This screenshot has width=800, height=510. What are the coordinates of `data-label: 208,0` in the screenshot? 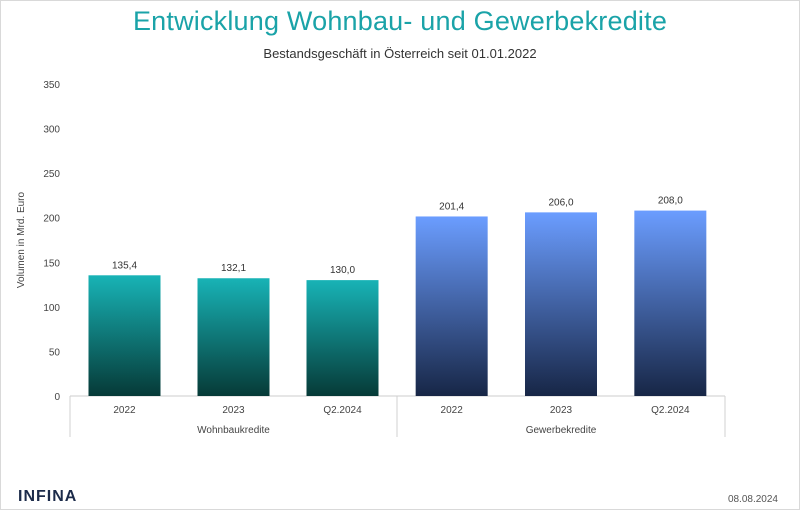 It's located at (670, 201).